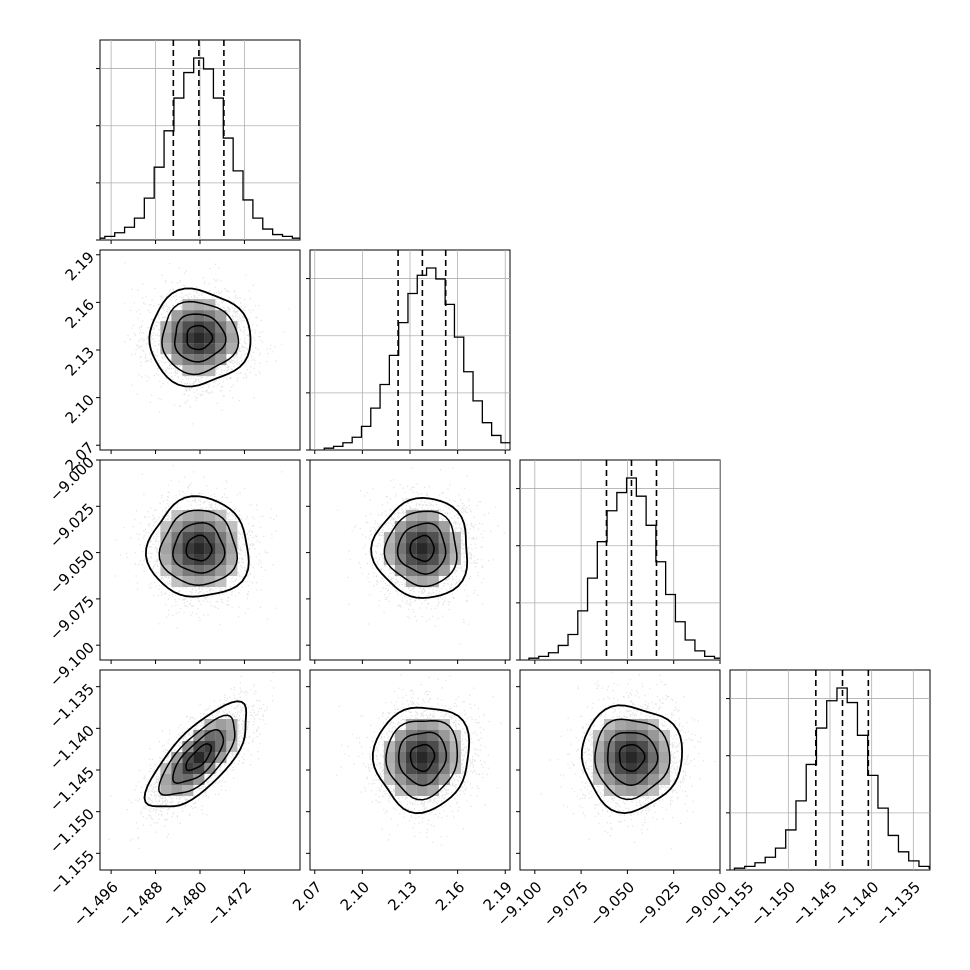 This screenshot has height=970, width=970. What do you see at coordinates (815, 904) in the screenshot?
I see `xtick-label-3-2: −1.145` at bounding box center [815, 904].